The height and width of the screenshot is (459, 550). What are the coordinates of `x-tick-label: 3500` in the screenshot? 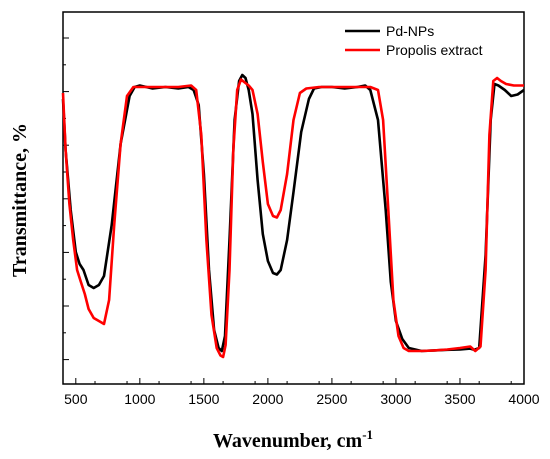 It's located at (459, 399).